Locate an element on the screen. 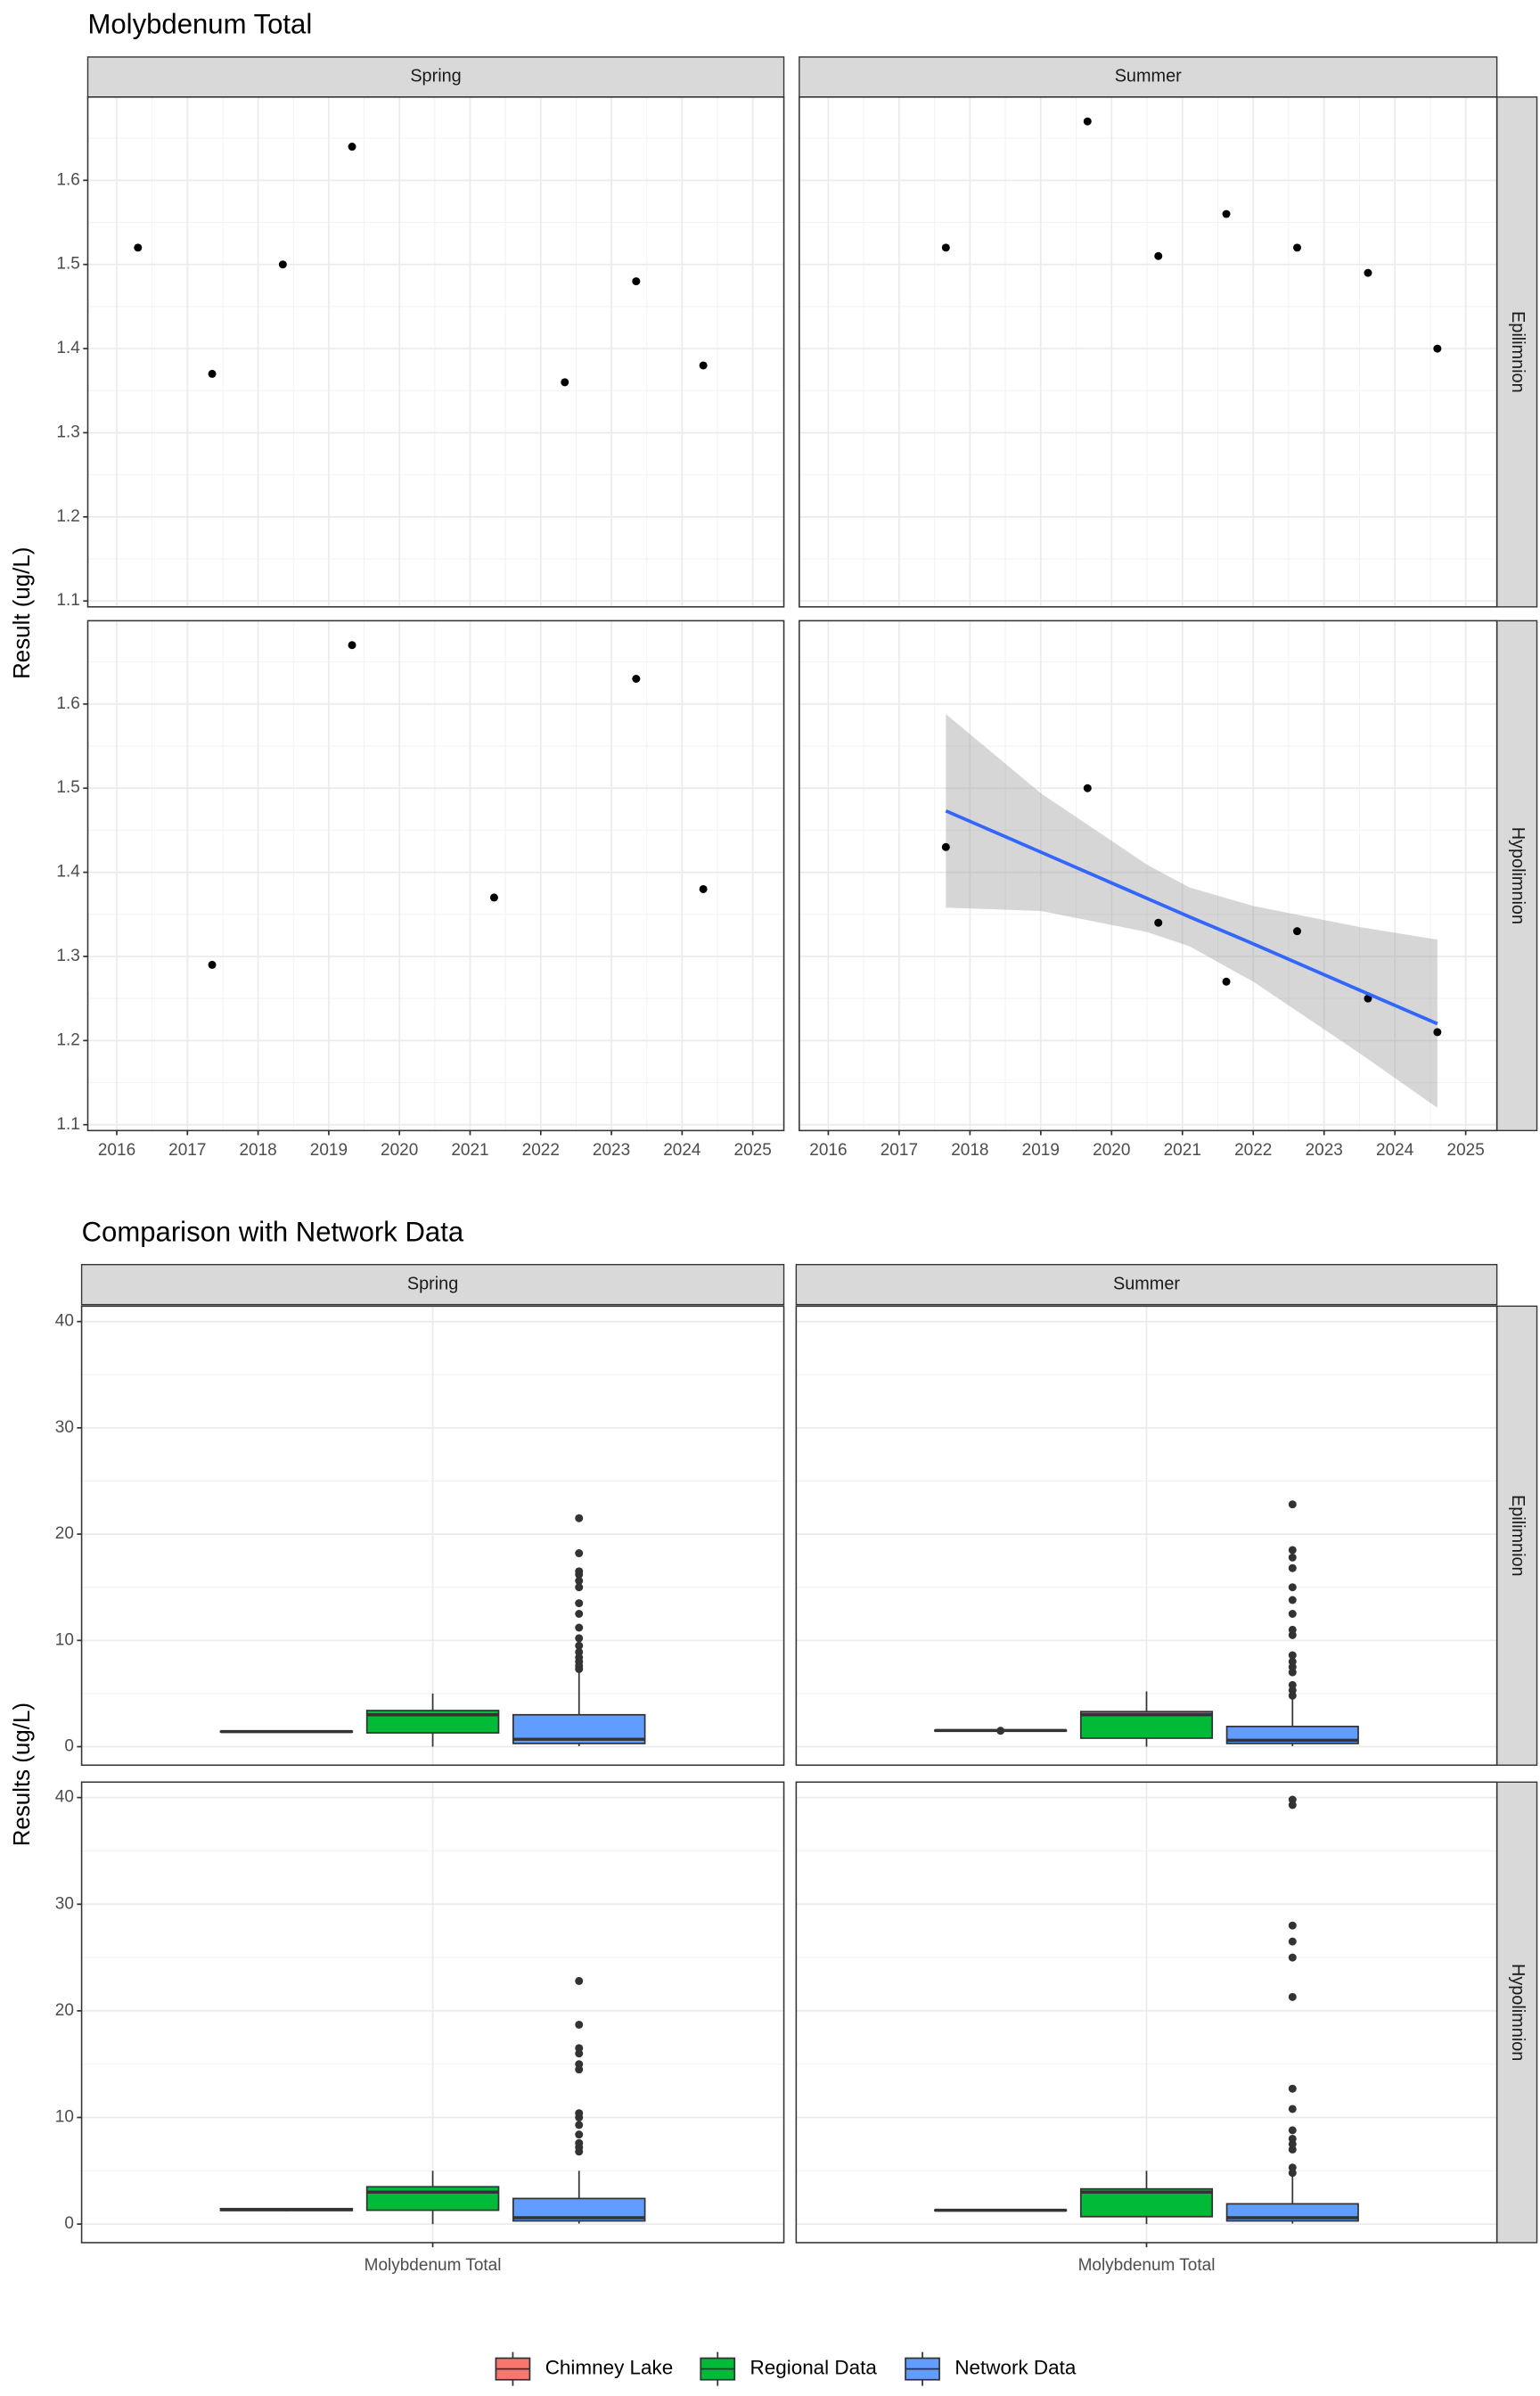 This screenshot has height=2396, width=1540. y-tick-label: 1.6 is located at coordinates (67, 179).